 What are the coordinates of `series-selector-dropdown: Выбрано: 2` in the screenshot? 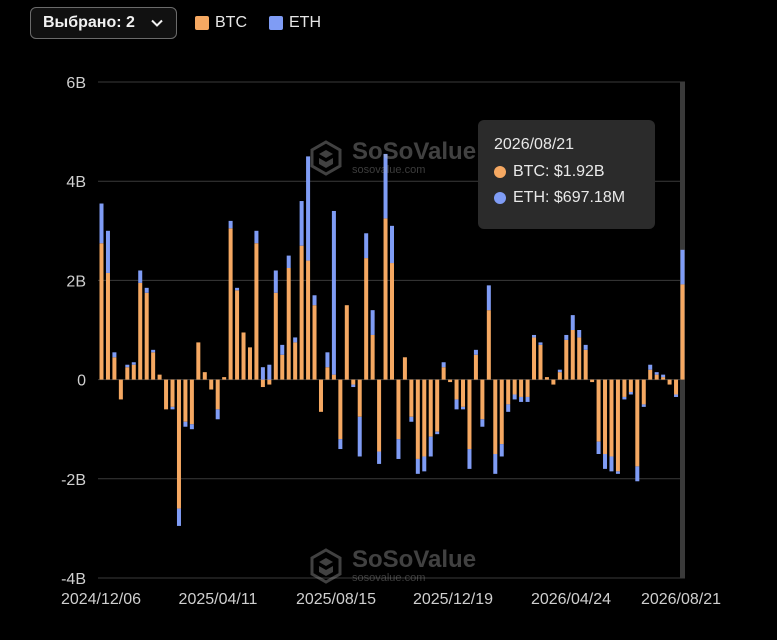 It's located at (103, 23).